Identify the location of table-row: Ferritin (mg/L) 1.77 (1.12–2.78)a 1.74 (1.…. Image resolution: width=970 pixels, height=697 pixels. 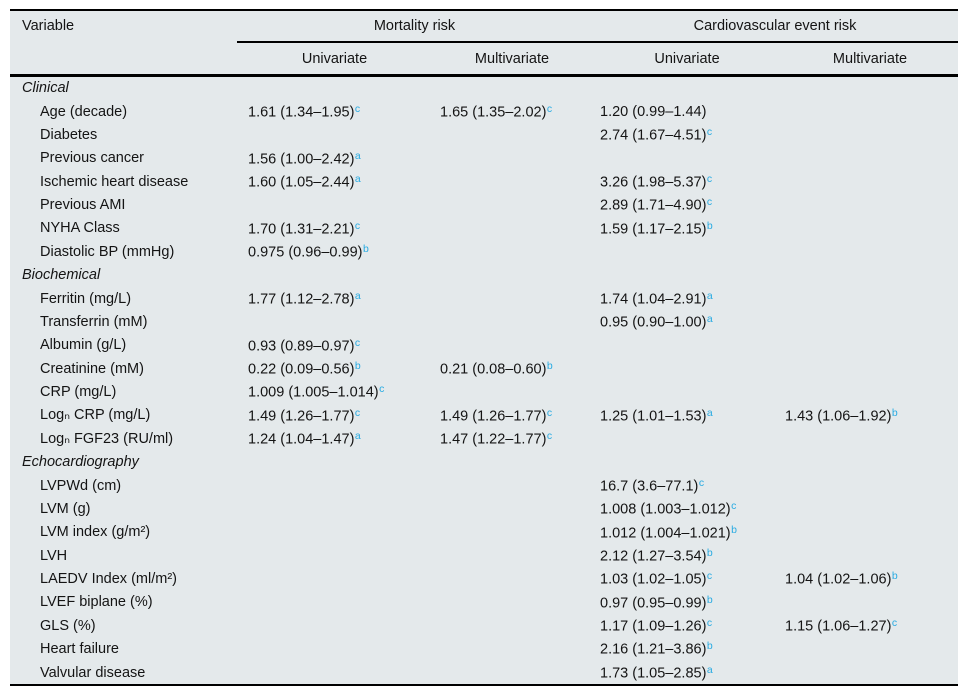
(484, 298).